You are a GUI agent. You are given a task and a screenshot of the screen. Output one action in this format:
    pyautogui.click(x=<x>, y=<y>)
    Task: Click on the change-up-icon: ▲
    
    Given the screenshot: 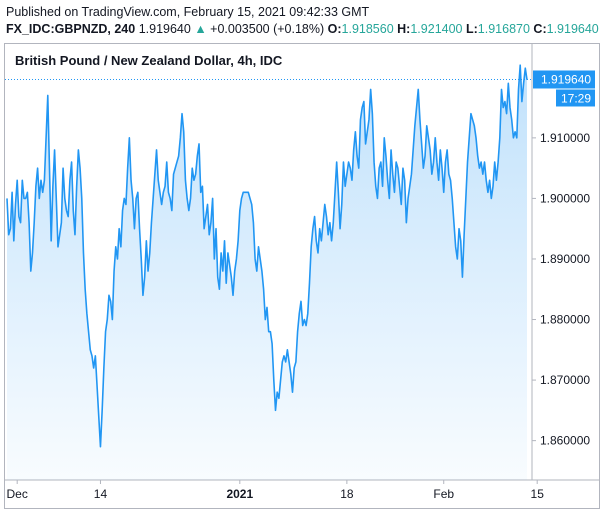 What is the action you would take?
    pyautogui.click(x=200, y=29)
    